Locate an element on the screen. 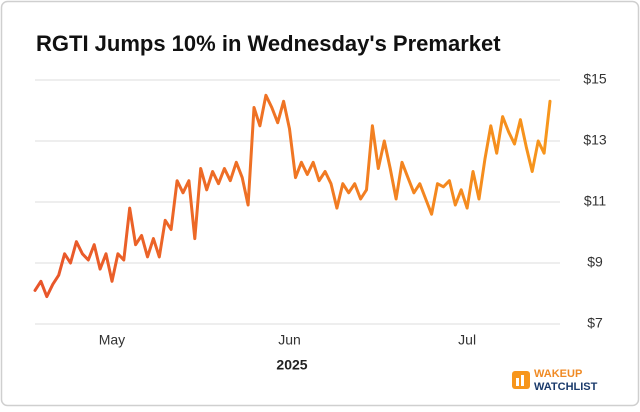  logo-text: WATCHLIST is located at coordinates (566, 387).